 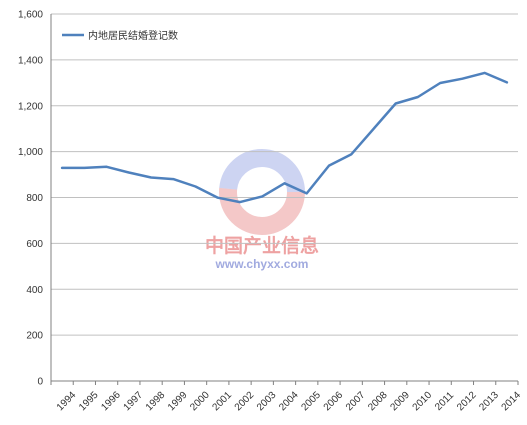 What do you see at coordinates (30, 60) in the screenshot?
I see `y-tick-label: 1,400` at bounding box center [30, 60].